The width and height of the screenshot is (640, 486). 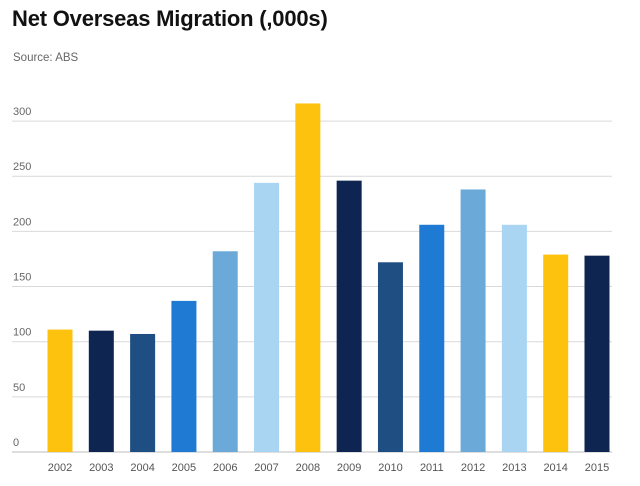 I want to click on x-tick-label: 2010, so click(x=390, y=468).